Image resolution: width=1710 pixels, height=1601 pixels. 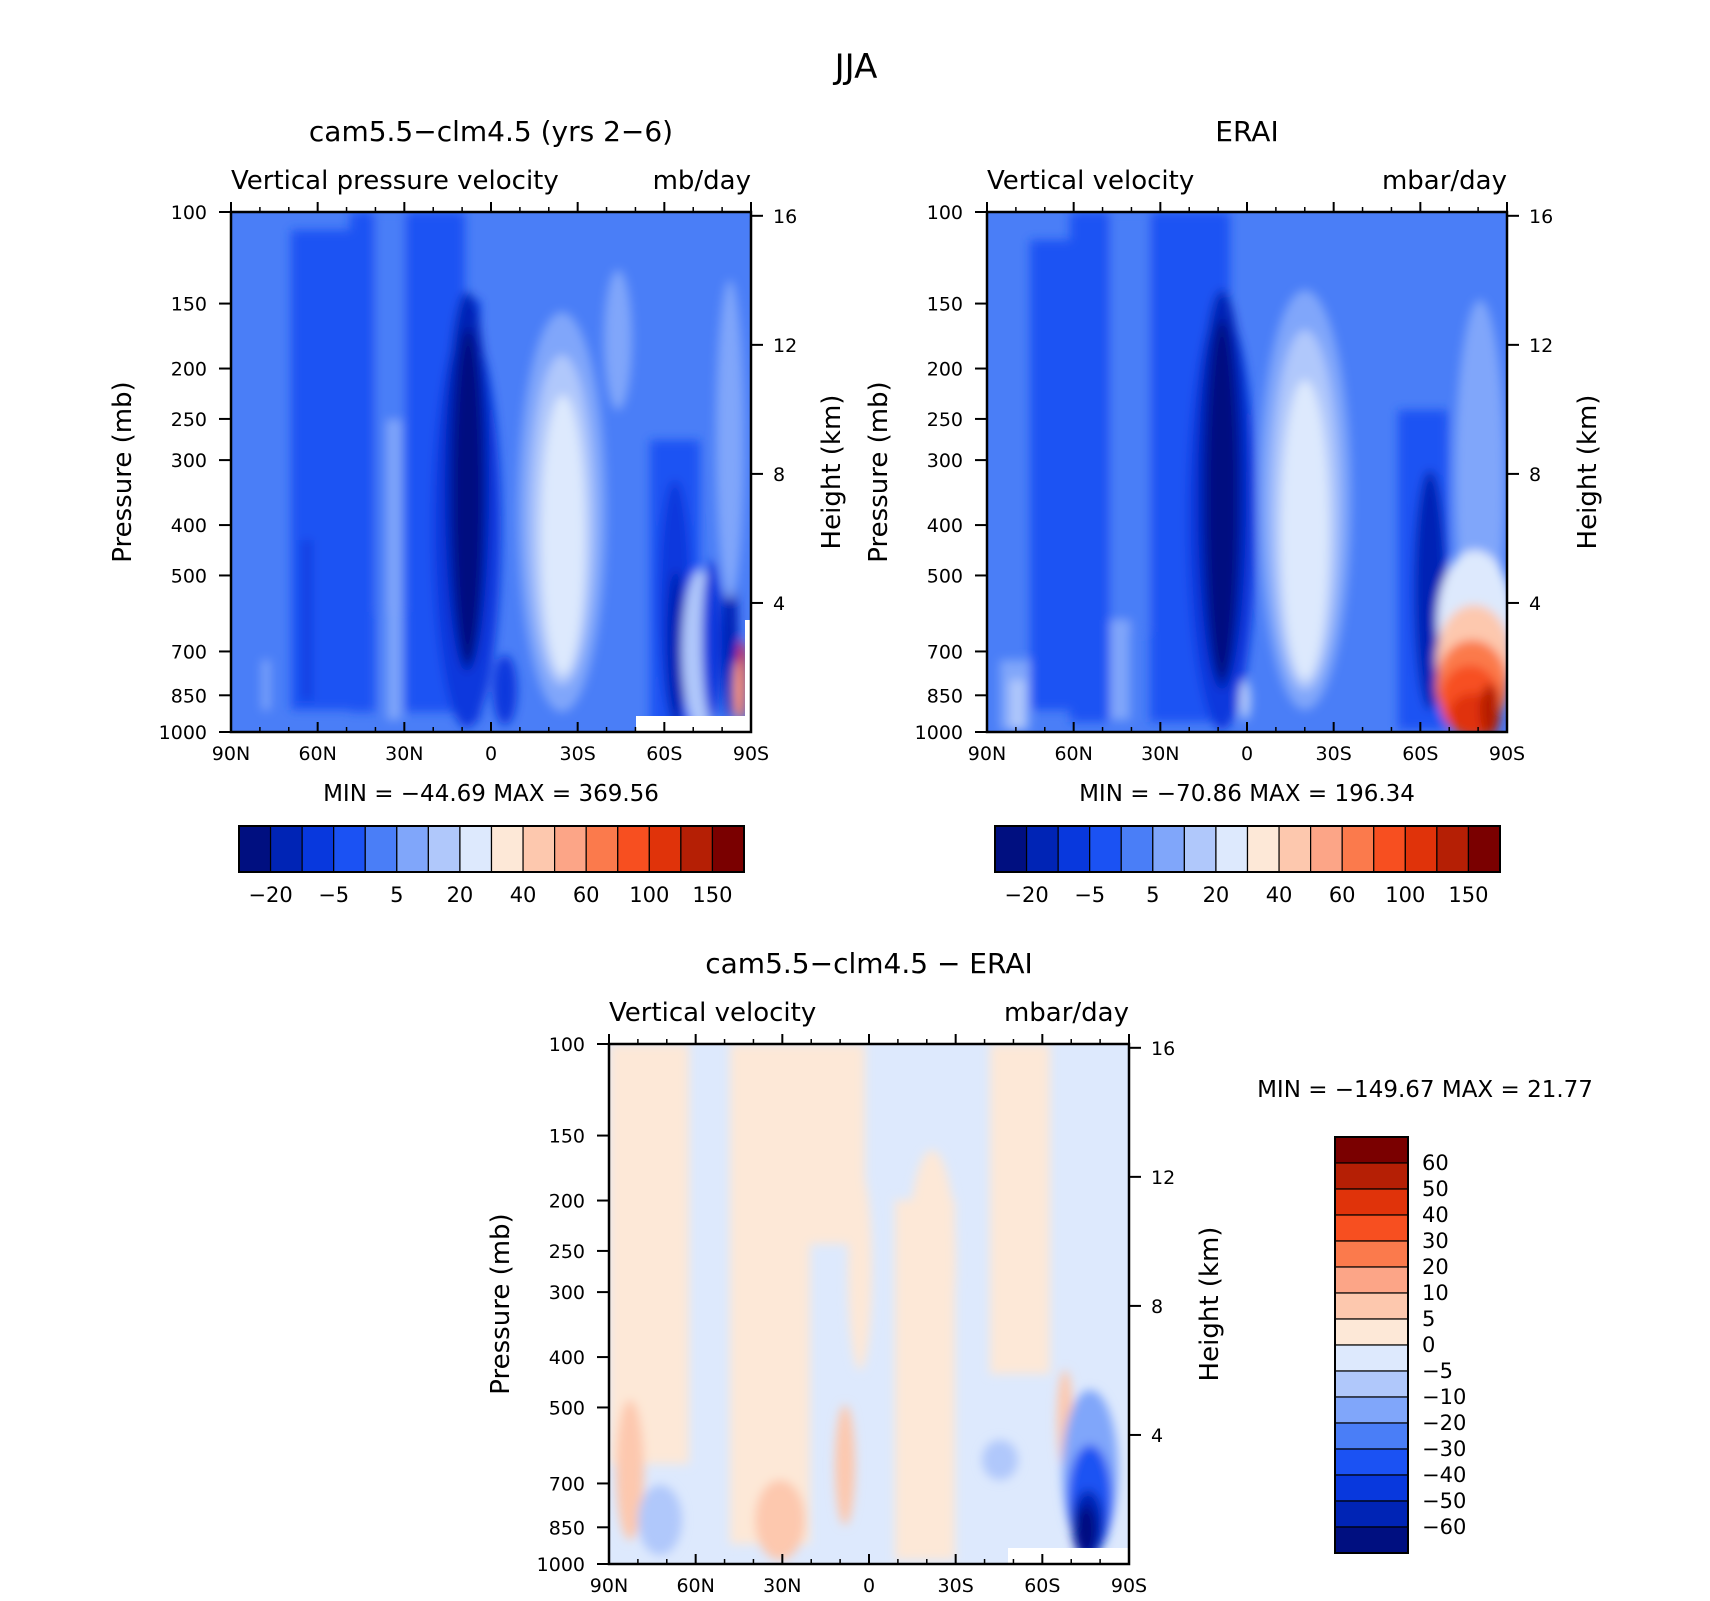 I want to click on y-tick-label: 150, so click(x=189, y=305).